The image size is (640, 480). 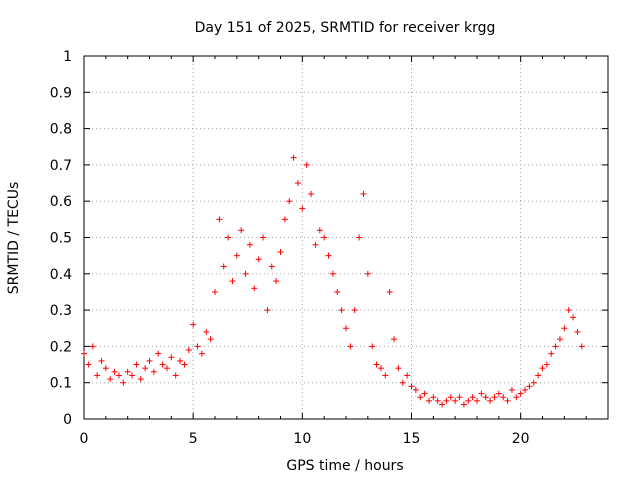 I want to click on y-tick-label: 0.9, so click(x=61, y=93).